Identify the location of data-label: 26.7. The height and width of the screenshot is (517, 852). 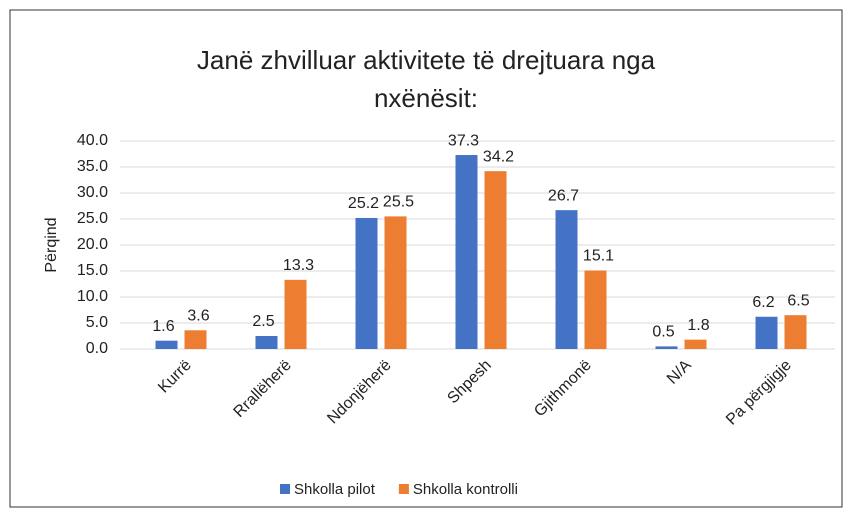
(563, 195).